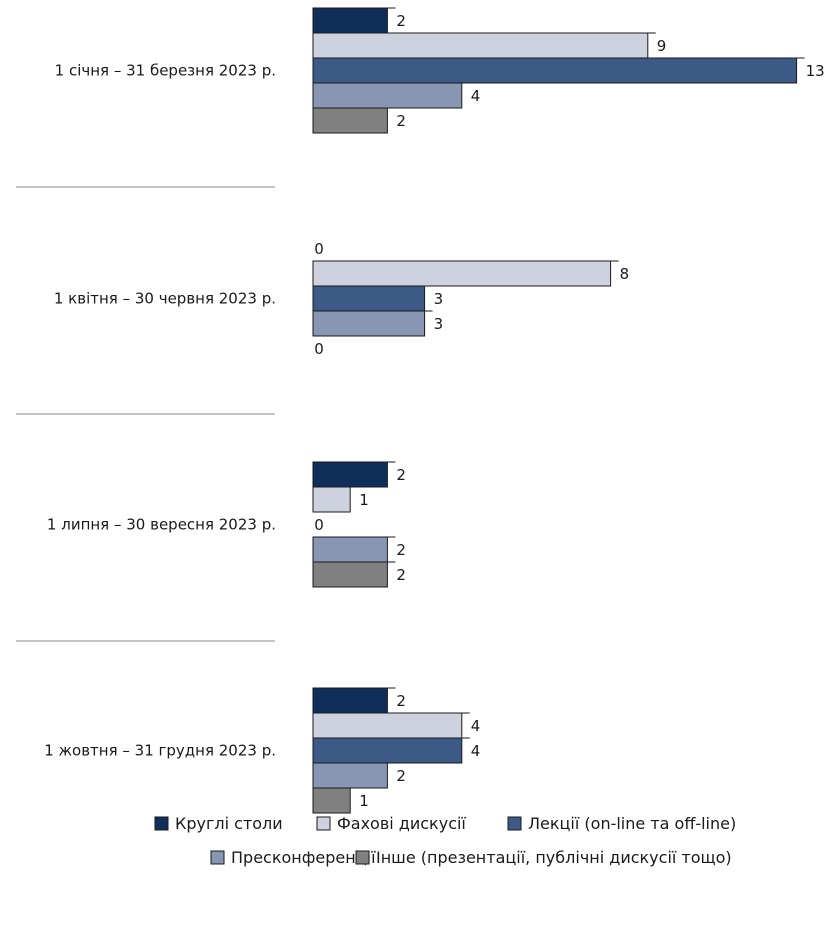  I want to click on legend-item: Пресконференції, so click(293, 857).